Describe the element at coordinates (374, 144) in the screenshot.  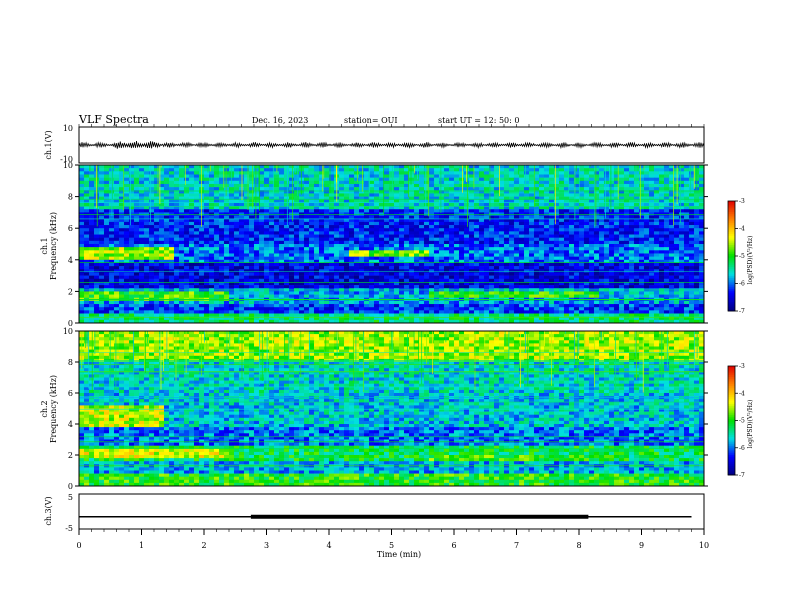
I see `ch1-waveform-panel: 10 -10 ch.1(V)` at that location.